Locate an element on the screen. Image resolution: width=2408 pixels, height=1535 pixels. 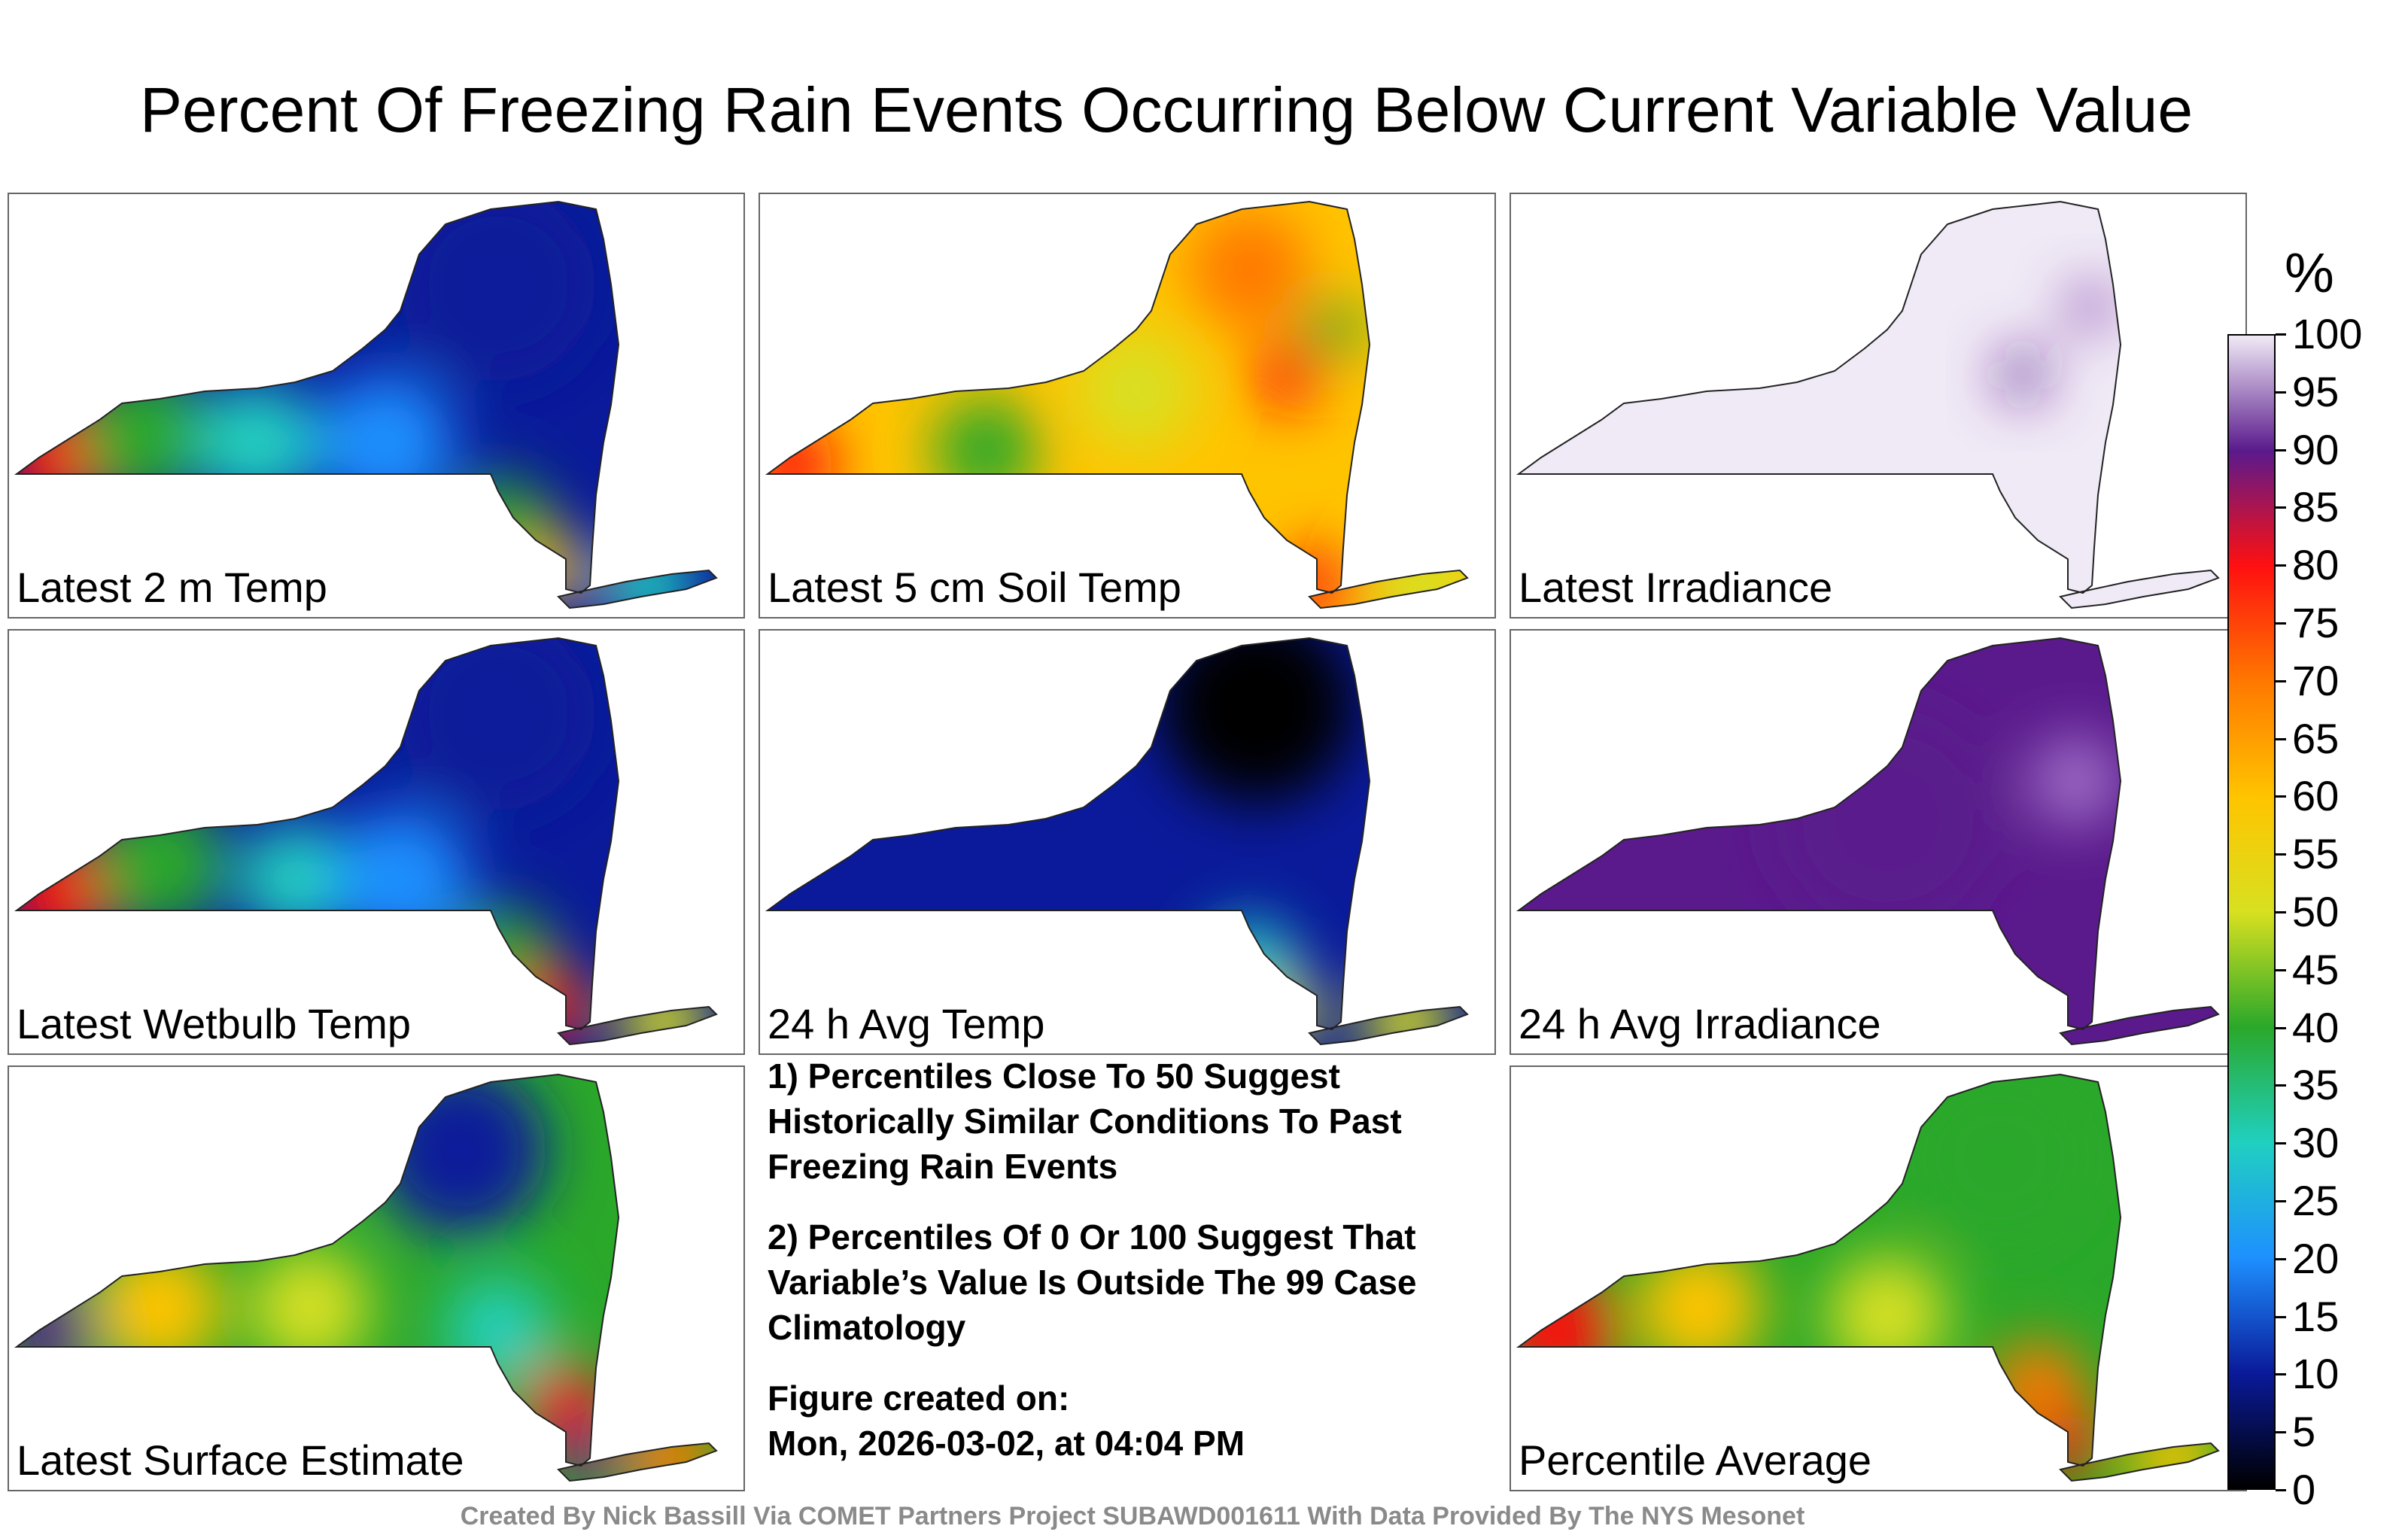
colorbar-unit: % is located at coordinates (2309, 273).